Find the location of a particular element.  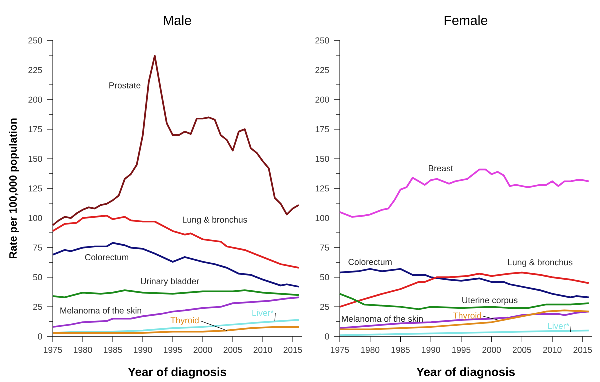

series-label: Prostate is located at coordinates (125, 85).